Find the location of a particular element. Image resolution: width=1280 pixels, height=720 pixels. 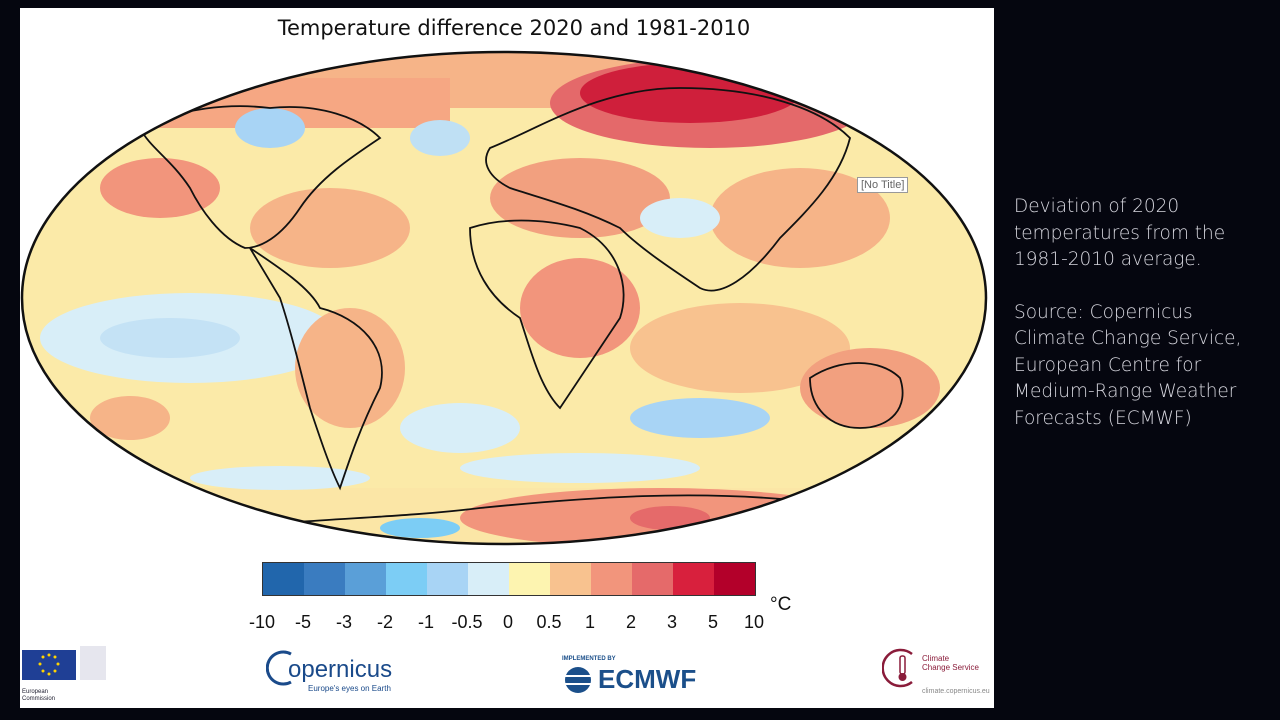

ecmwf-logo: IMPLEMENTED BY ECMWF is located at coordinates (640, 676).